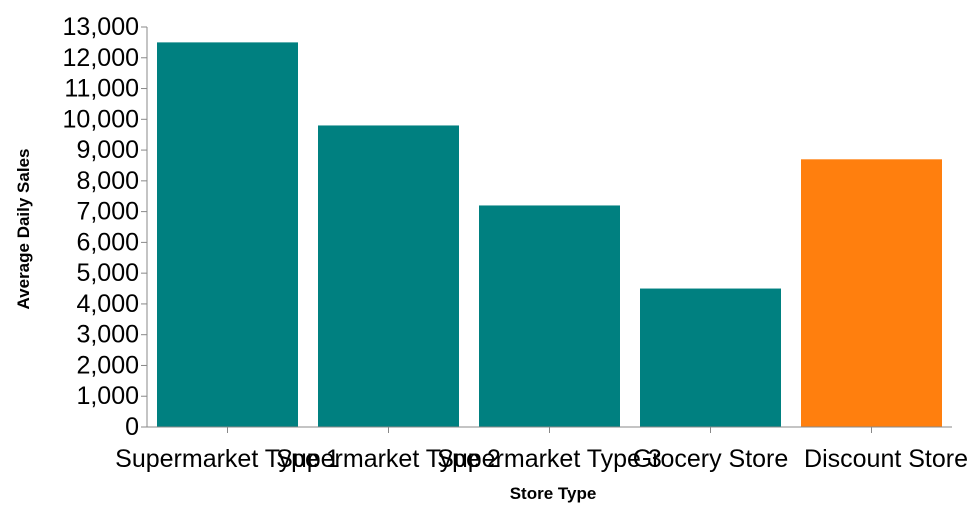  What do you see at coordinates (101, 89) in the screenshot?
I see `y-tick-label: 11,000` at bounding box center [101, 89].